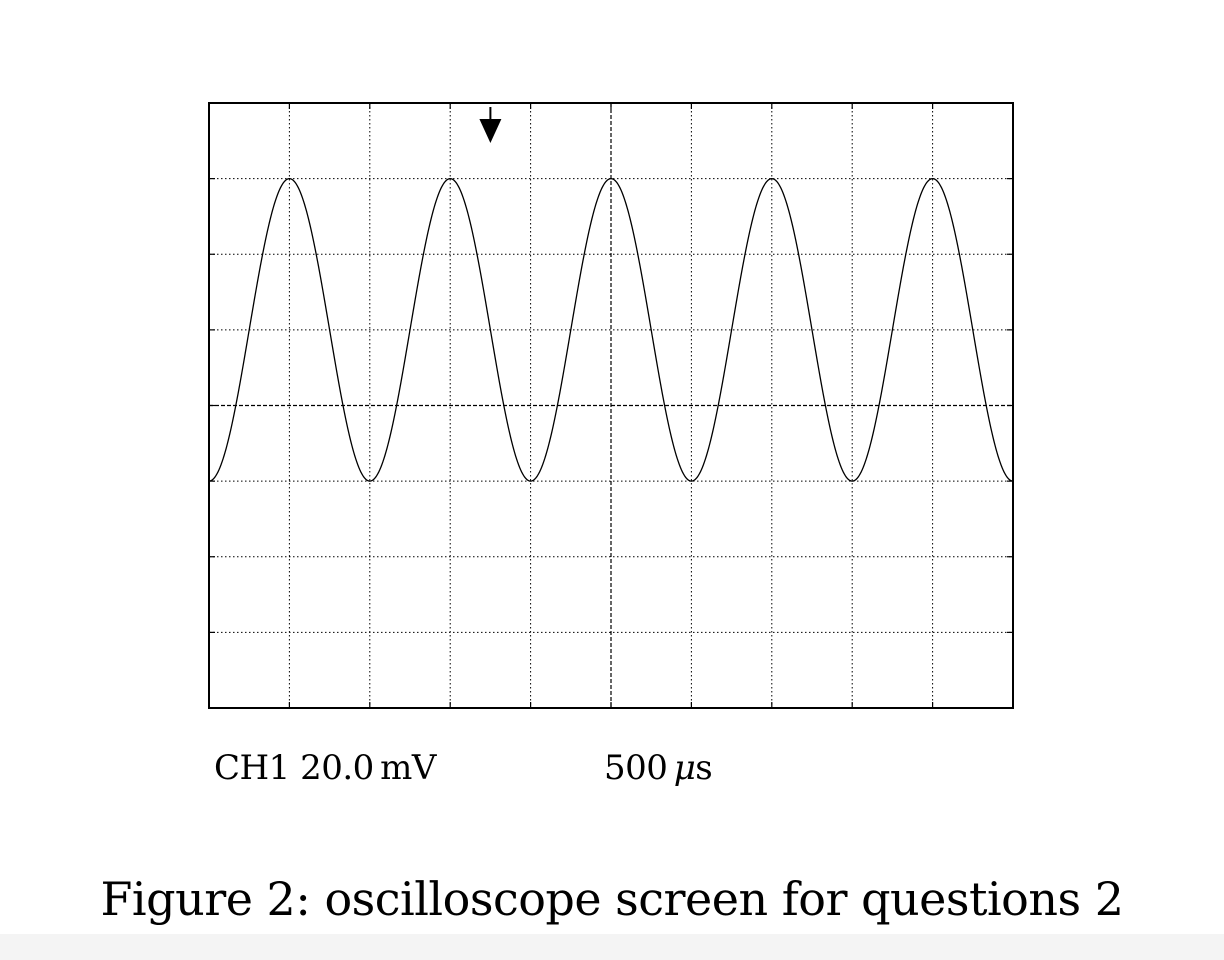  I want to click on trigger-arrow-icon, so click(490, 125).